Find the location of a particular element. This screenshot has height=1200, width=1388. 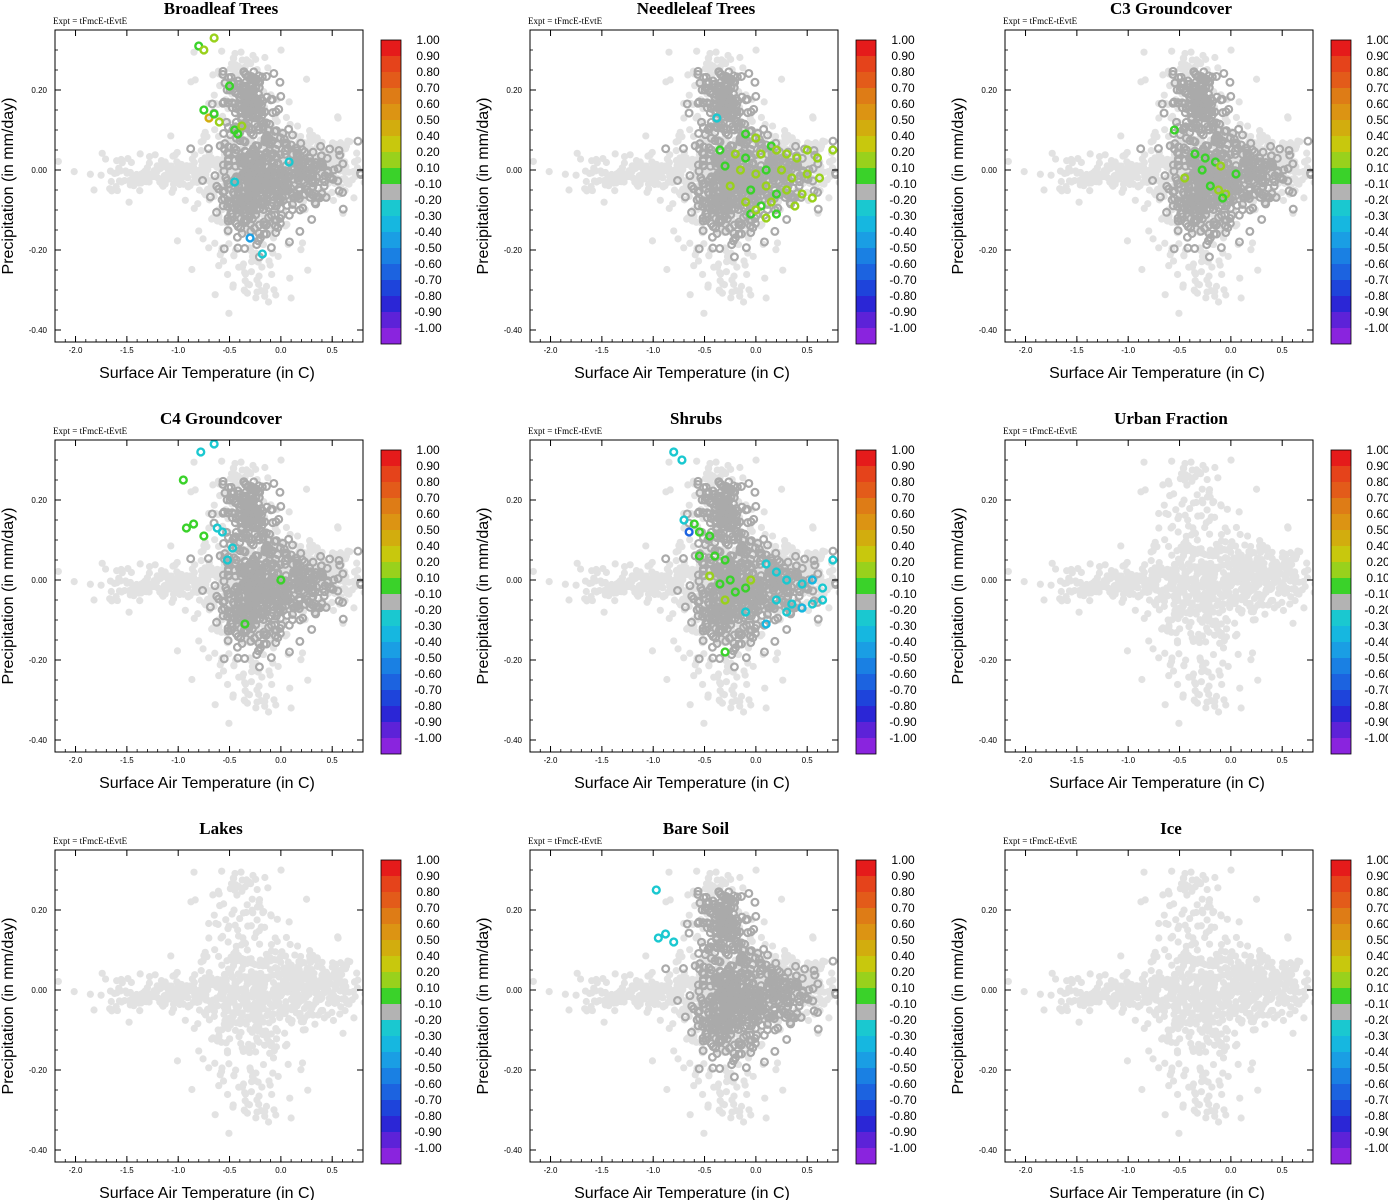

x-tick-label: -1.5 is located at coordinates (127, 350).